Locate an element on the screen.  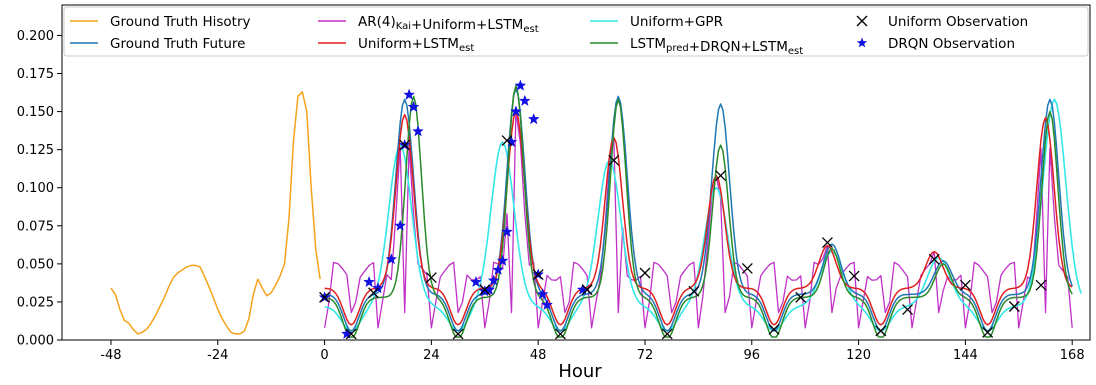
legend-entry: Ground Truth Future is located at coordinates (157, 44).